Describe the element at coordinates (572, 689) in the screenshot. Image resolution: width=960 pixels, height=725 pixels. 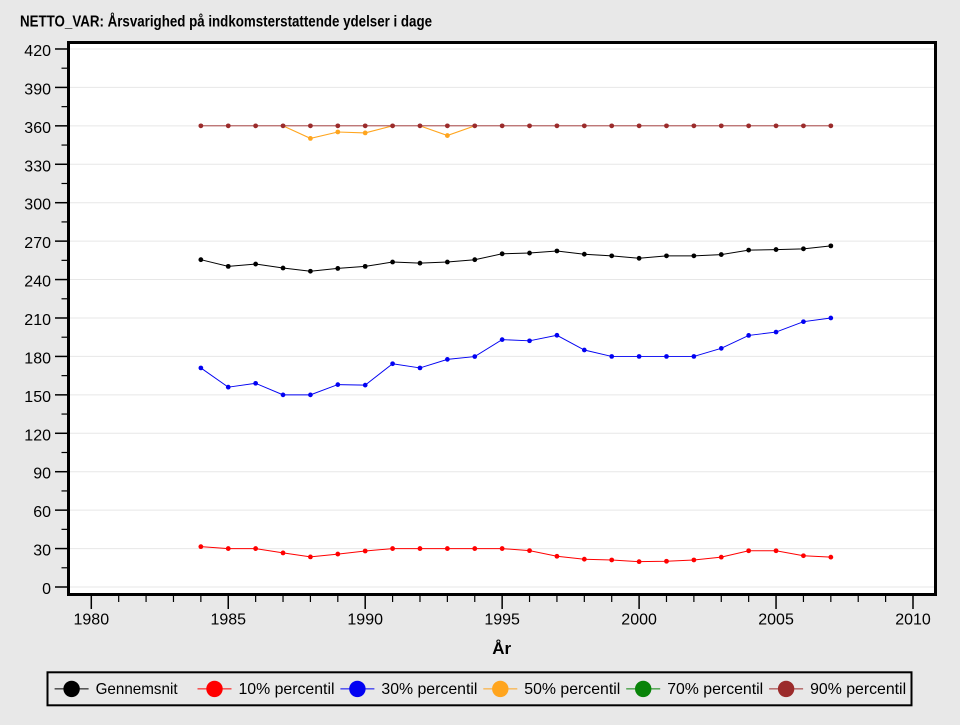
I see `svg-text: 50% percentil` at that location.